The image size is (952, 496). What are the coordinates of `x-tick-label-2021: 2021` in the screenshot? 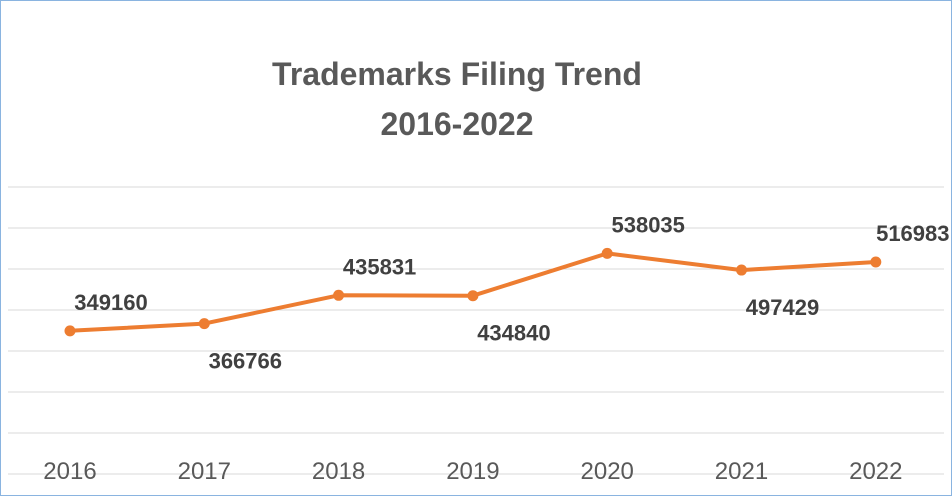 It's located at (741, 471).